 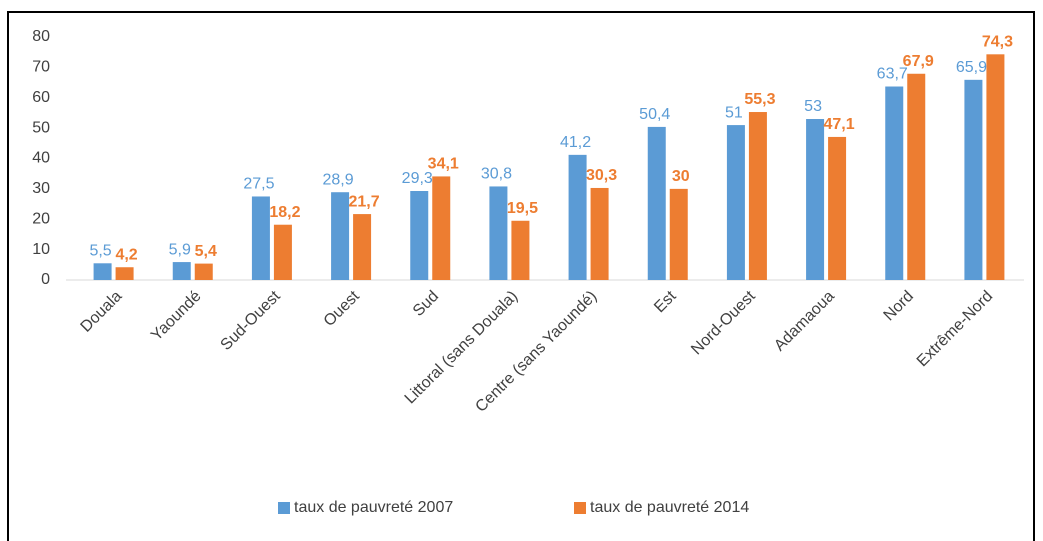 I want to click on data-label: 30,3, so click(x=601, y=175).